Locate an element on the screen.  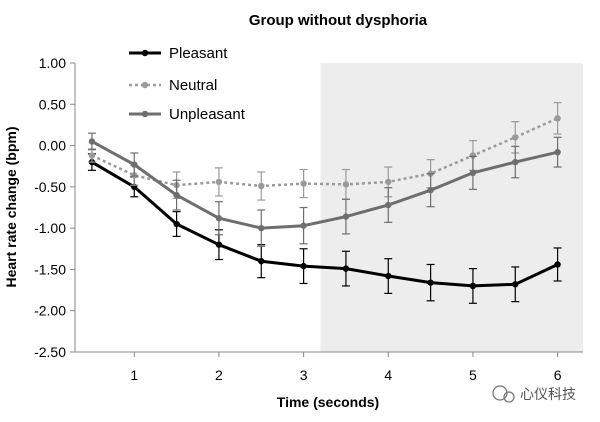
chart-legend: Pleasant Neutral Unpleasant is located at coordinates (187, 84).